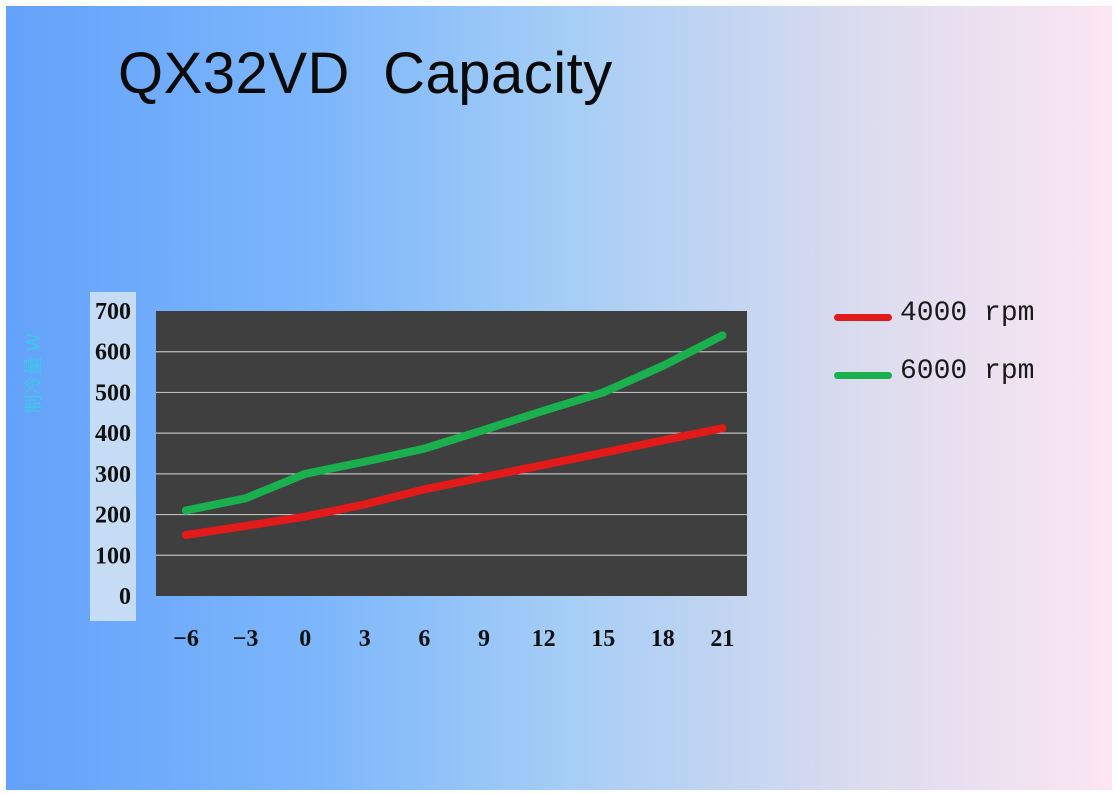 The width and height of the screenshot is (1117, 794). What do you see at coordinates (125, 597) in the screenshot?
I see `y-tick-label-0: 0` at bounding box center [125, 597].